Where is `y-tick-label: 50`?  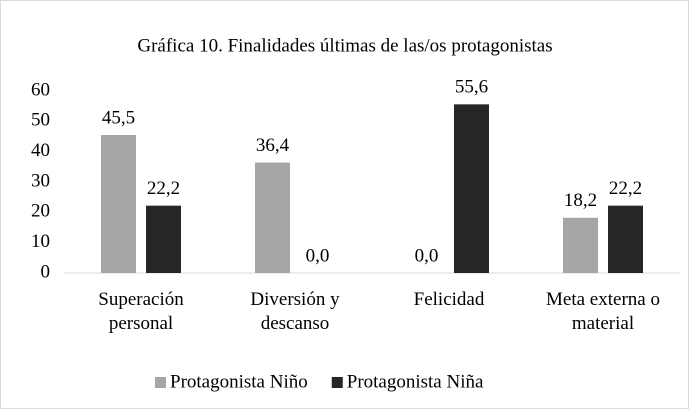 y-tick-label: 50 is located at coordinates (40, 120).